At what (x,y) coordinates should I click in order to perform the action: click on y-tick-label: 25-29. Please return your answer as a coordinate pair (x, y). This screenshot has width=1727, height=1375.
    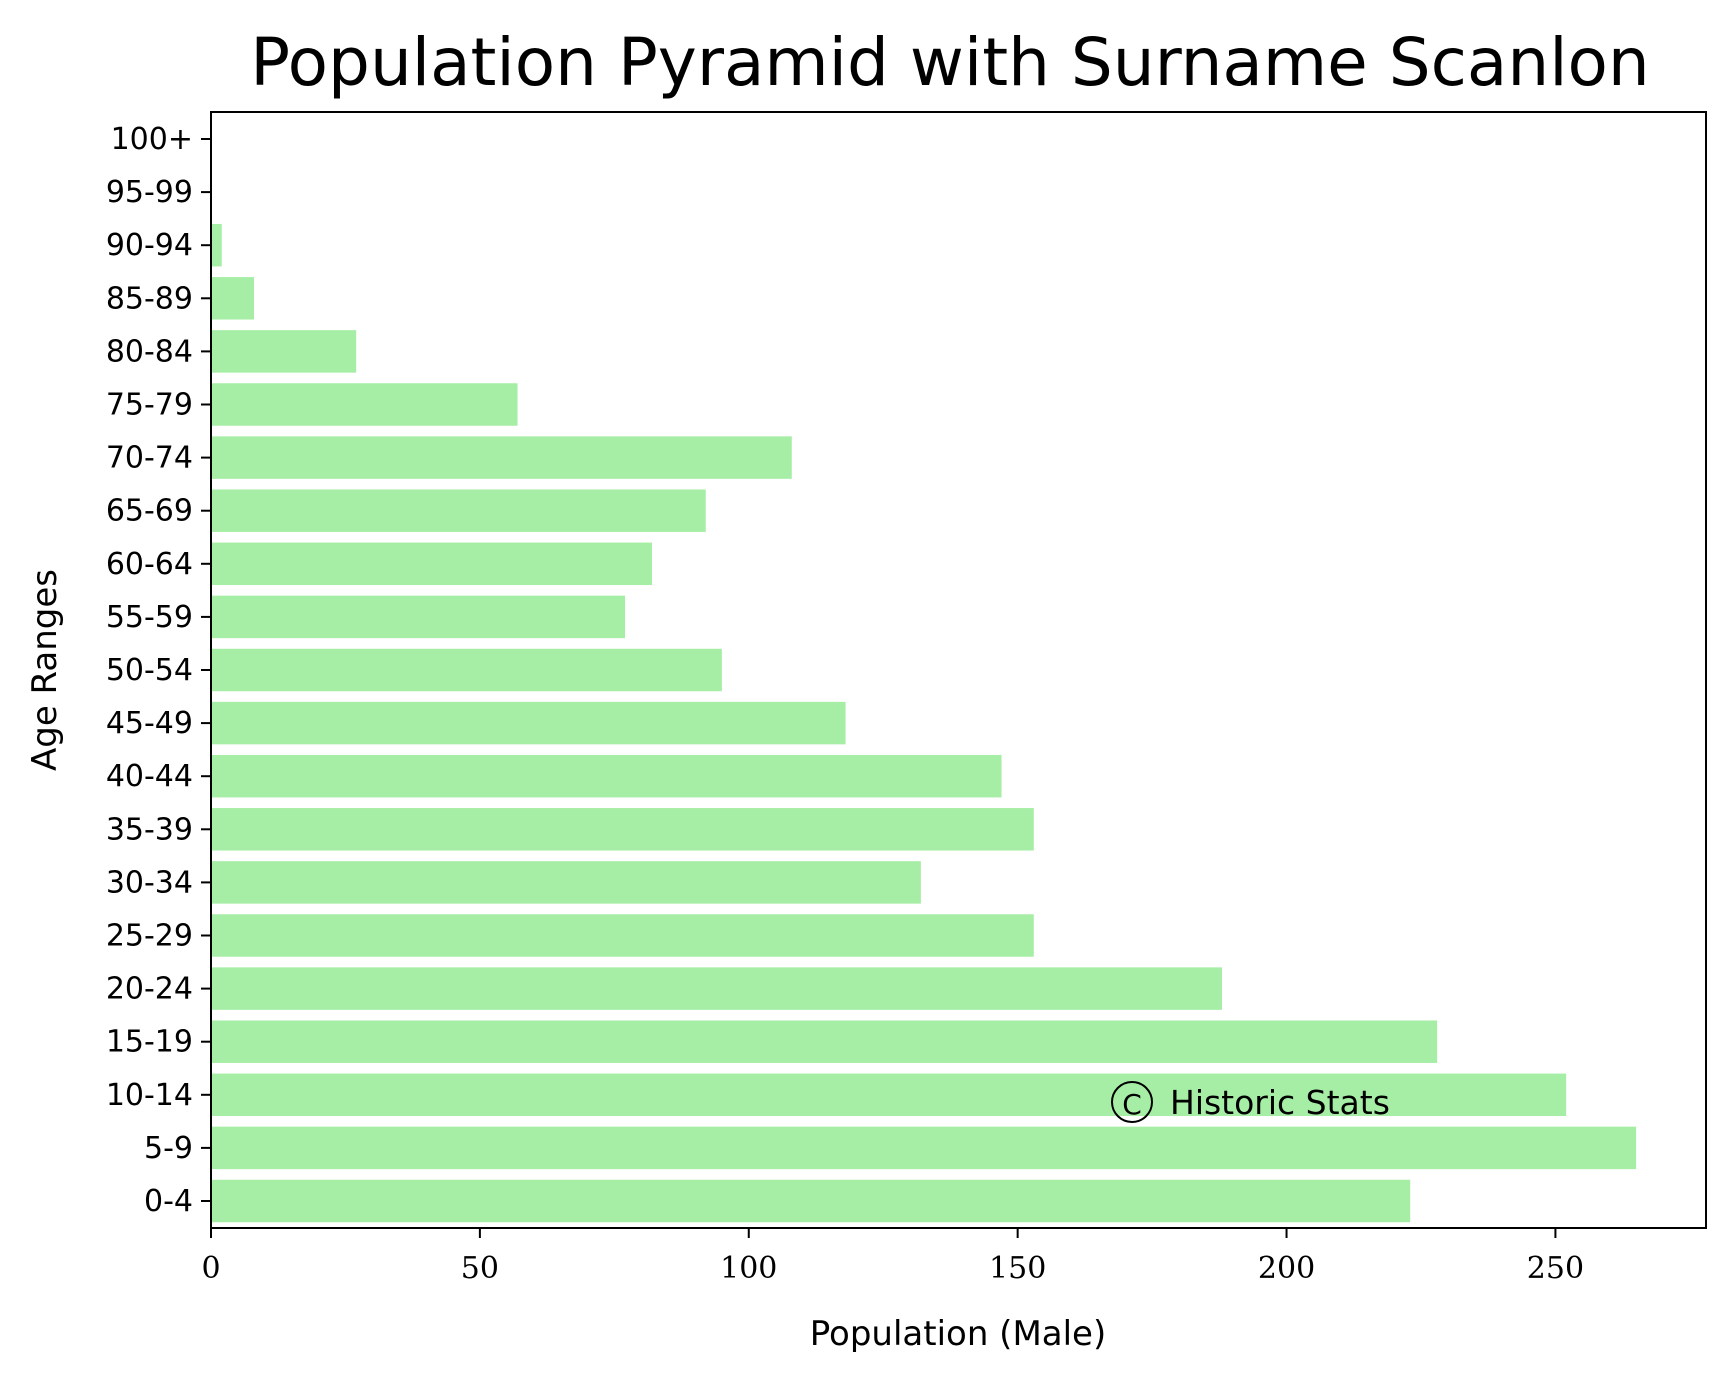
    Looking at the image, I should click on (149, 936).